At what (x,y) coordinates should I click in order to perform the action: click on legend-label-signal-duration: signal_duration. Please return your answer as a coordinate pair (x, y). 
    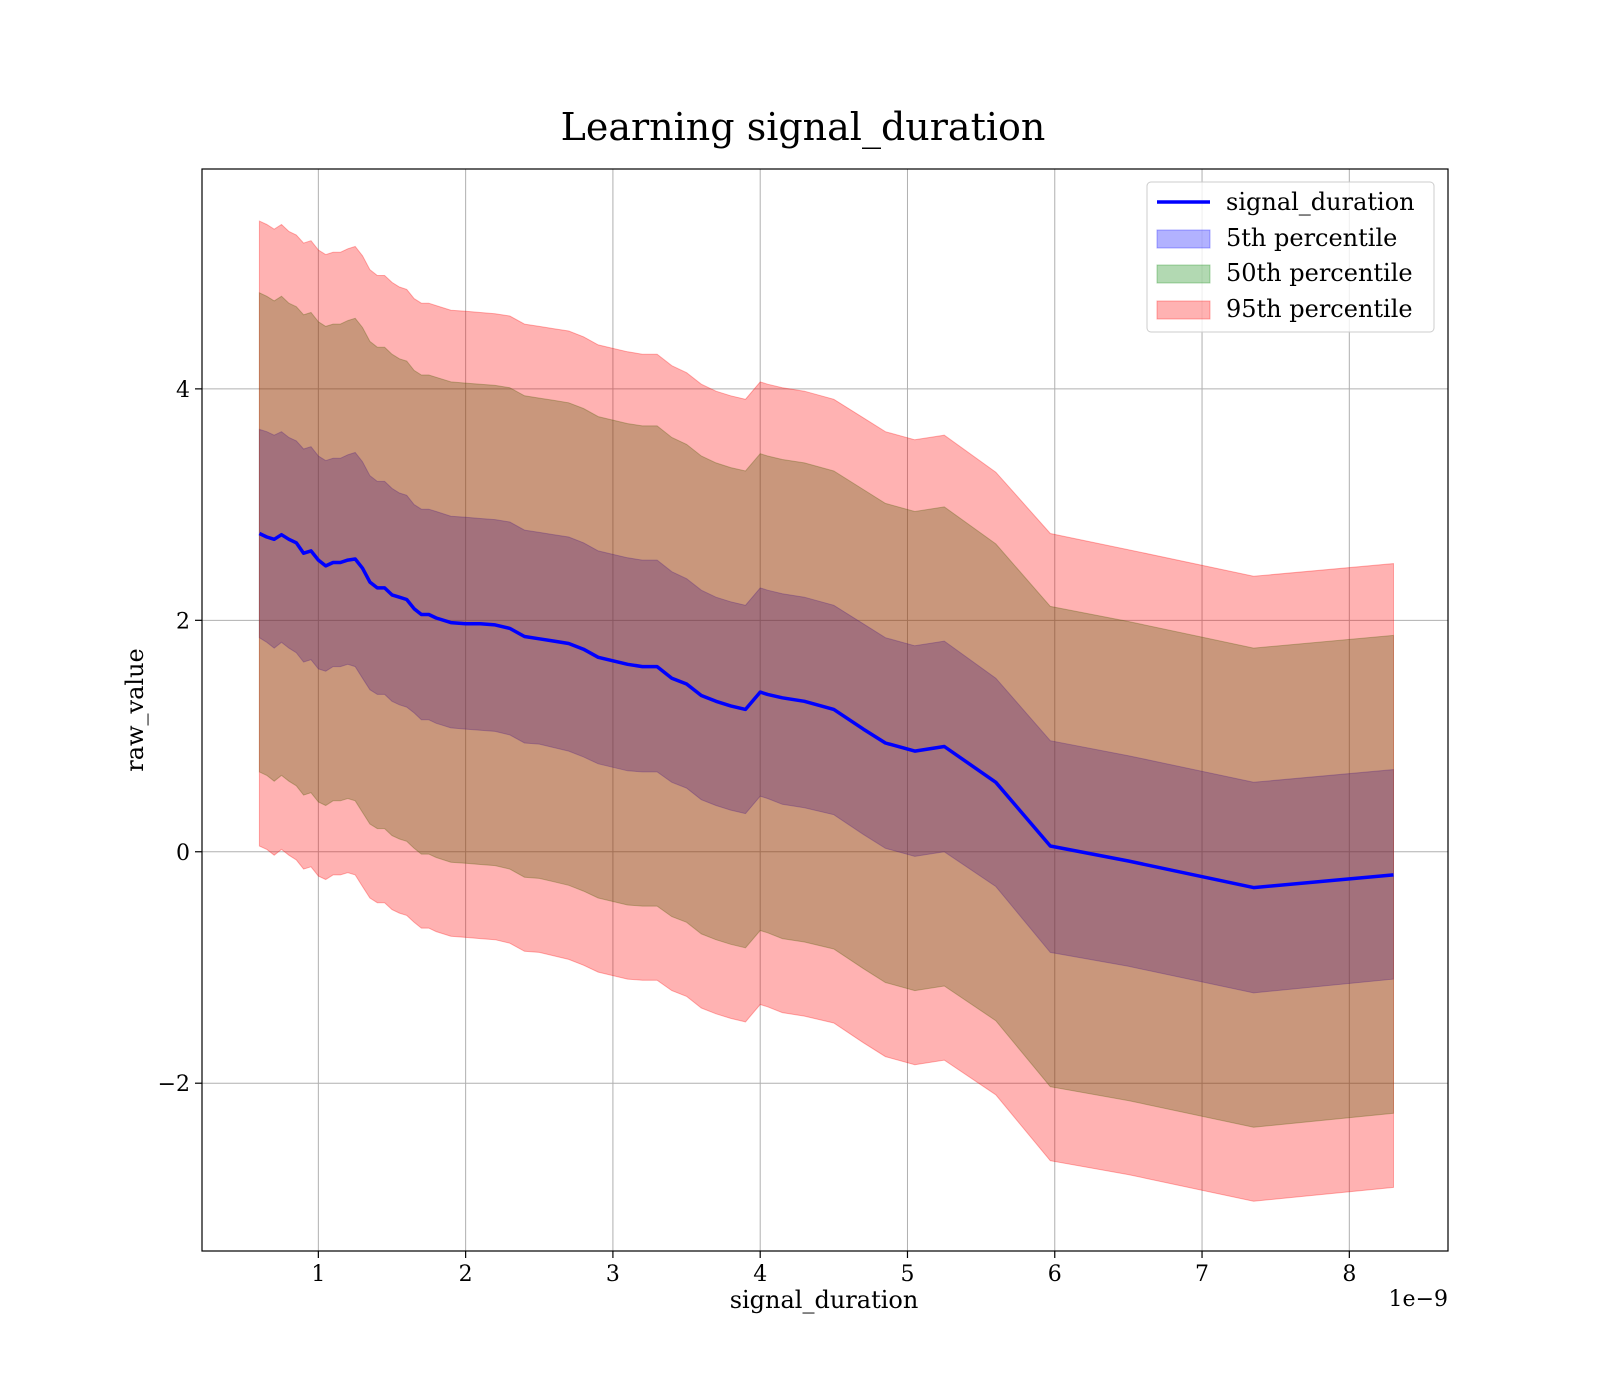
    Looking at the image, I should click on (1320, 202).